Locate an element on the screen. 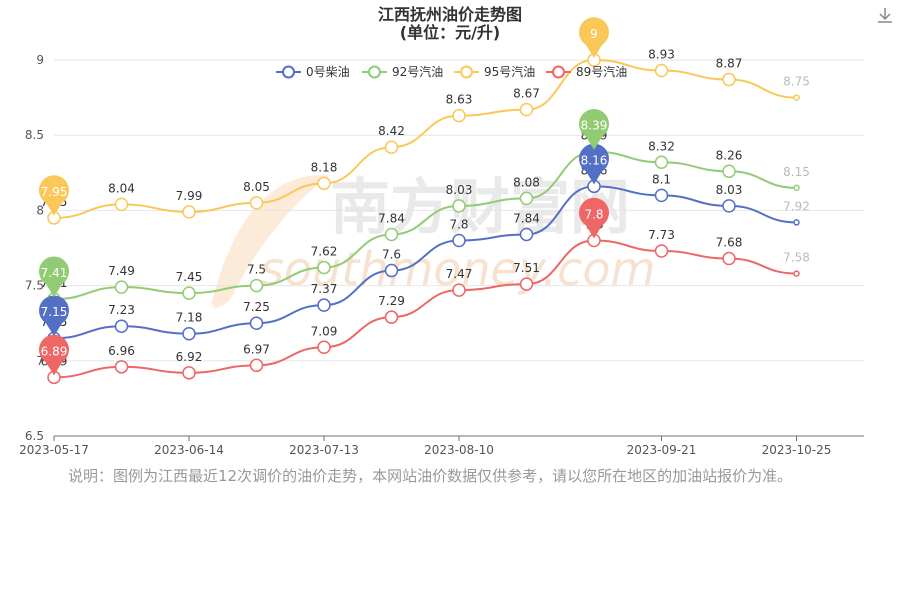 The height and width of the screenshot is (600, 900). legend-item-3: 95号汽油 is located at coordinates (494, 71).